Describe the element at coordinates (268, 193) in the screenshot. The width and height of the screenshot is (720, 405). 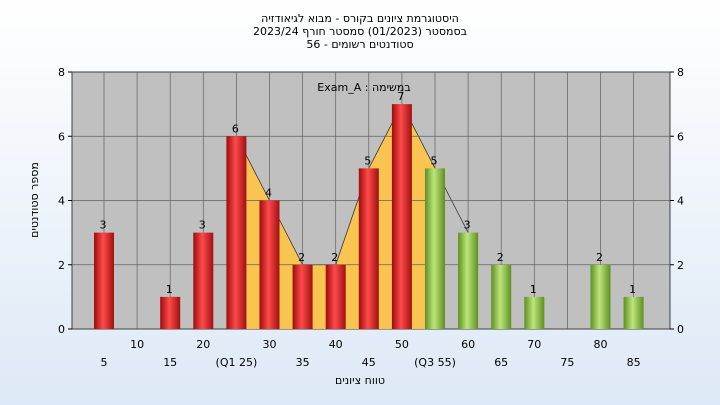
I see `bar-value-label: 4` at that location.